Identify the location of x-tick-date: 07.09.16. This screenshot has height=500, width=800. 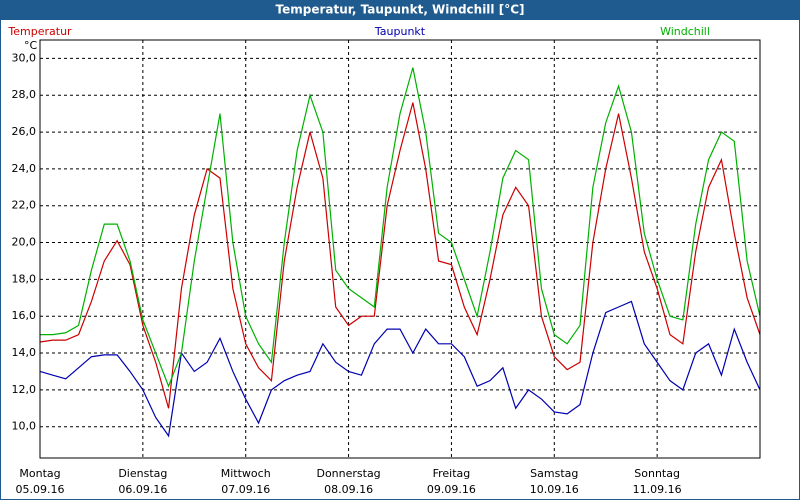
(245, 489).